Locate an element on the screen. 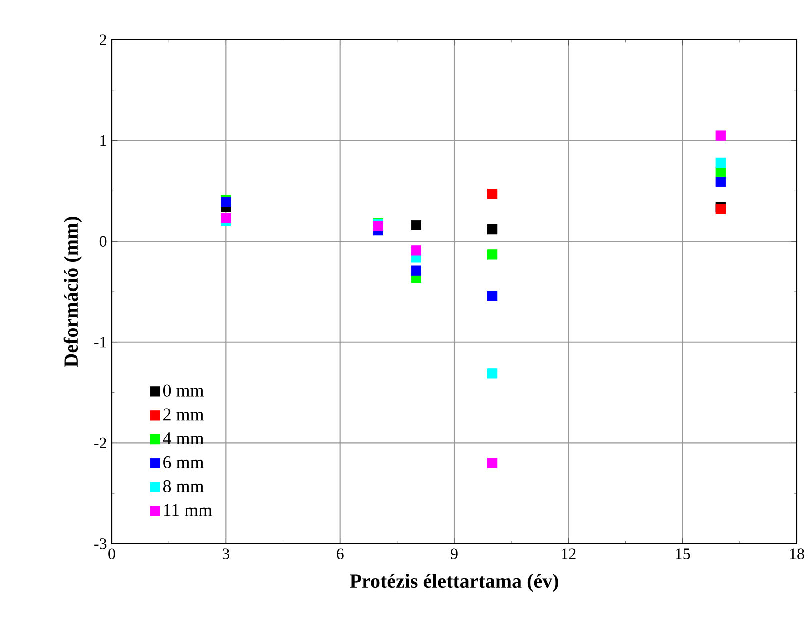 The image size is (811, 635). x-tick-label: 15 is located at coordinates (683, 554).